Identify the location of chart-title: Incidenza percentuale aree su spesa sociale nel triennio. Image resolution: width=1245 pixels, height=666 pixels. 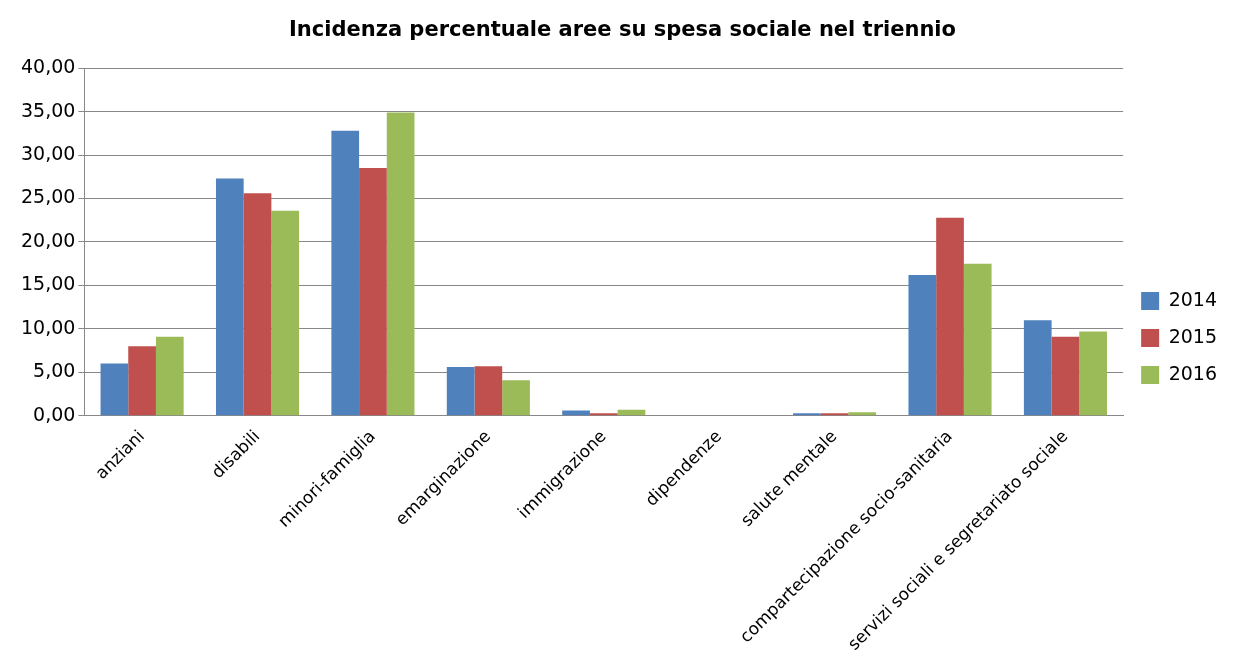
(622, 29).